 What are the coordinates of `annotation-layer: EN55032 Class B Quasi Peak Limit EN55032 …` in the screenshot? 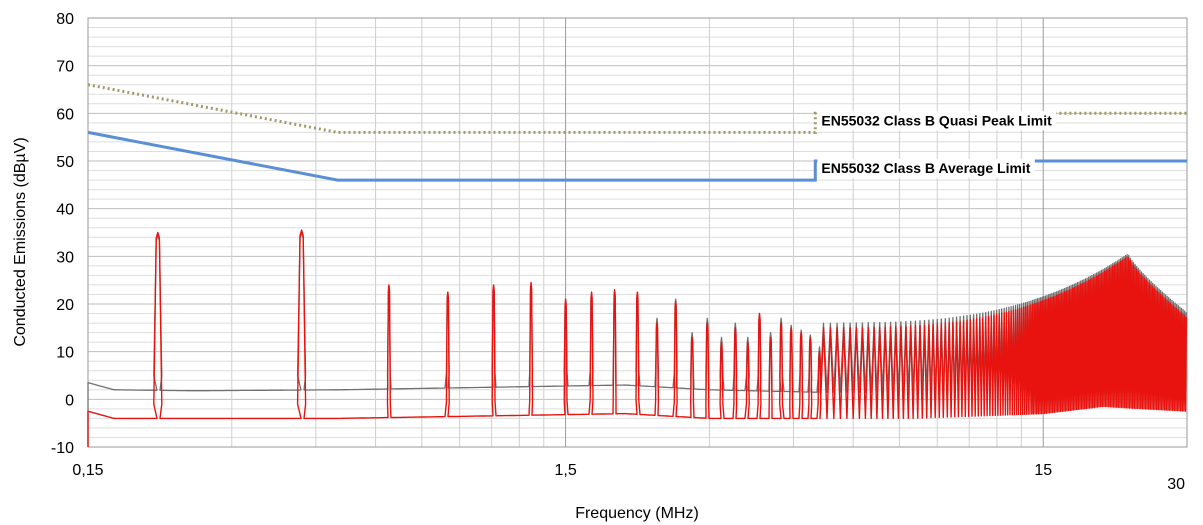 It's located at (937, 144).